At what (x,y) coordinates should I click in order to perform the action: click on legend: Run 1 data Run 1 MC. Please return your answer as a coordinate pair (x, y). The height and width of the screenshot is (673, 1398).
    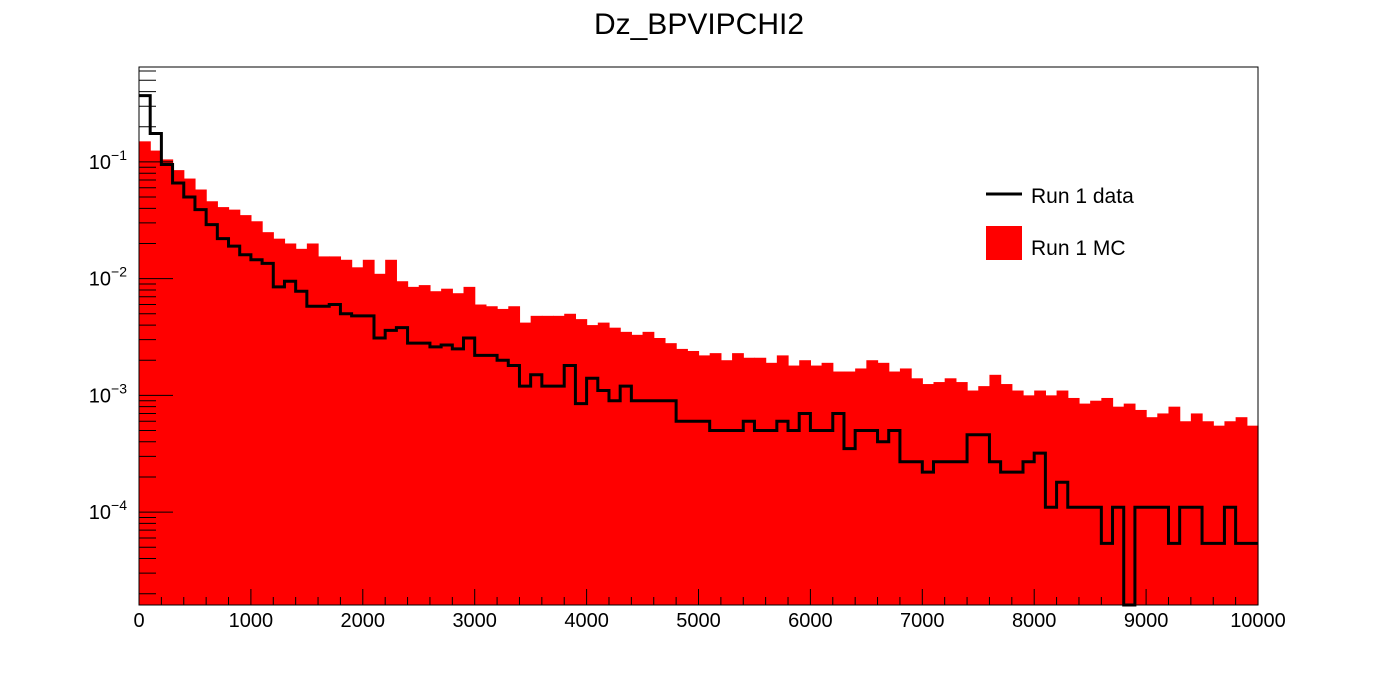
    Looking at the image, I should click on (1060, 222).